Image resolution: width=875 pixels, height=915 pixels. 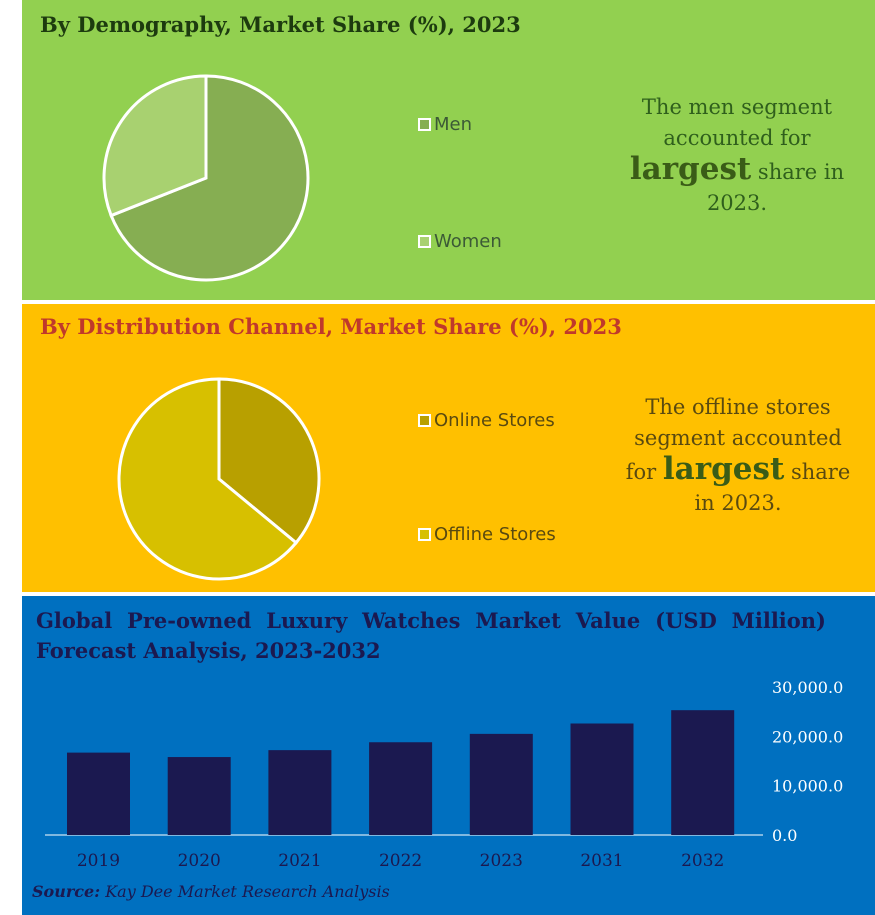 What do you see at coordinates (784, 835) in the screenshot?
I see `y-tick-label-0: 0.0` at bounding box center [784, 835].